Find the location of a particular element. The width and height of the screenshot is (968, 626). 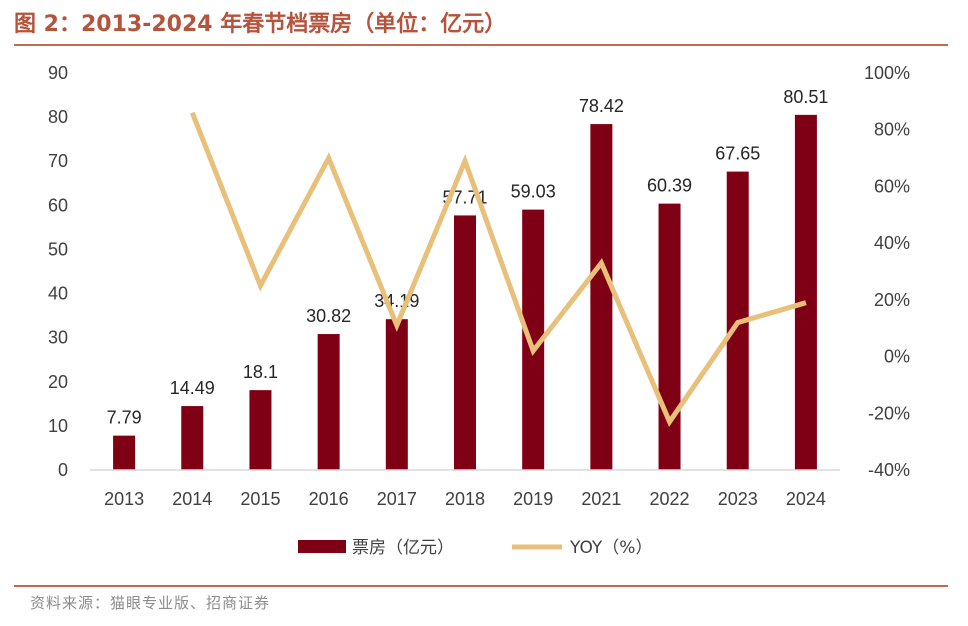

source-note: 资料来源：猫眼专业版、招商证券 is located at coordinates (150, 603).